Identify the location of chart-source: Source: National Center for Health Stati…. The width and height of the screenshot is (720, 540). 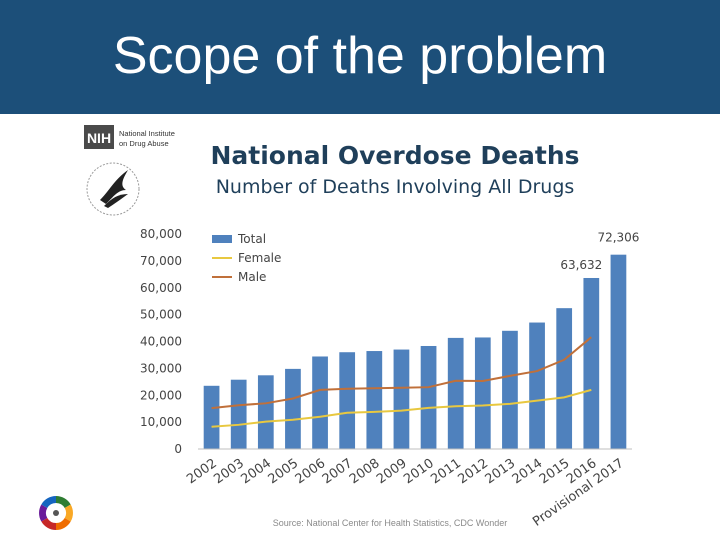
(390, 523).